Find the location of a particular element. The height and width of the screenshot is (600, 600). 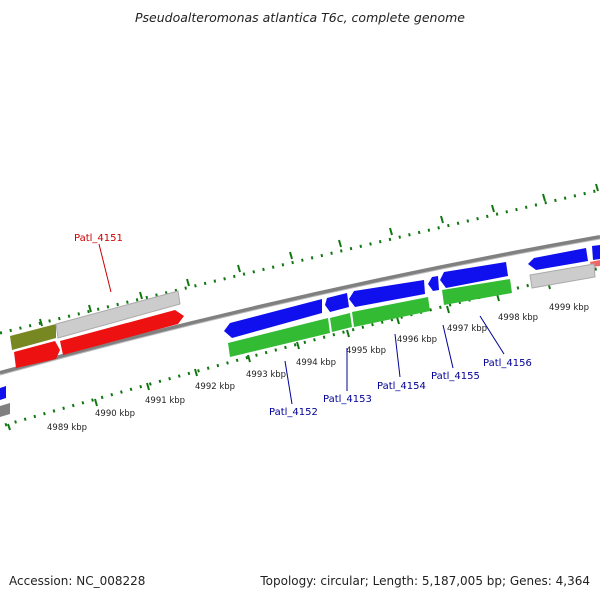

gene-4156-minus is located at coordinates (477, 292).